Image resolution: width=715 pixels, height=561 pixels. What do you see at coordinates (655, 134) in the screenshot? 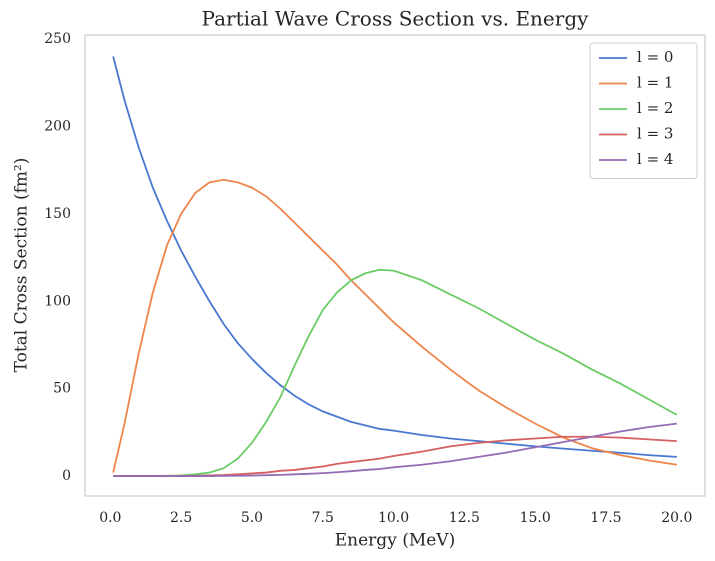
I see `legend-label: l = 3` at bounding box center [655, 134].